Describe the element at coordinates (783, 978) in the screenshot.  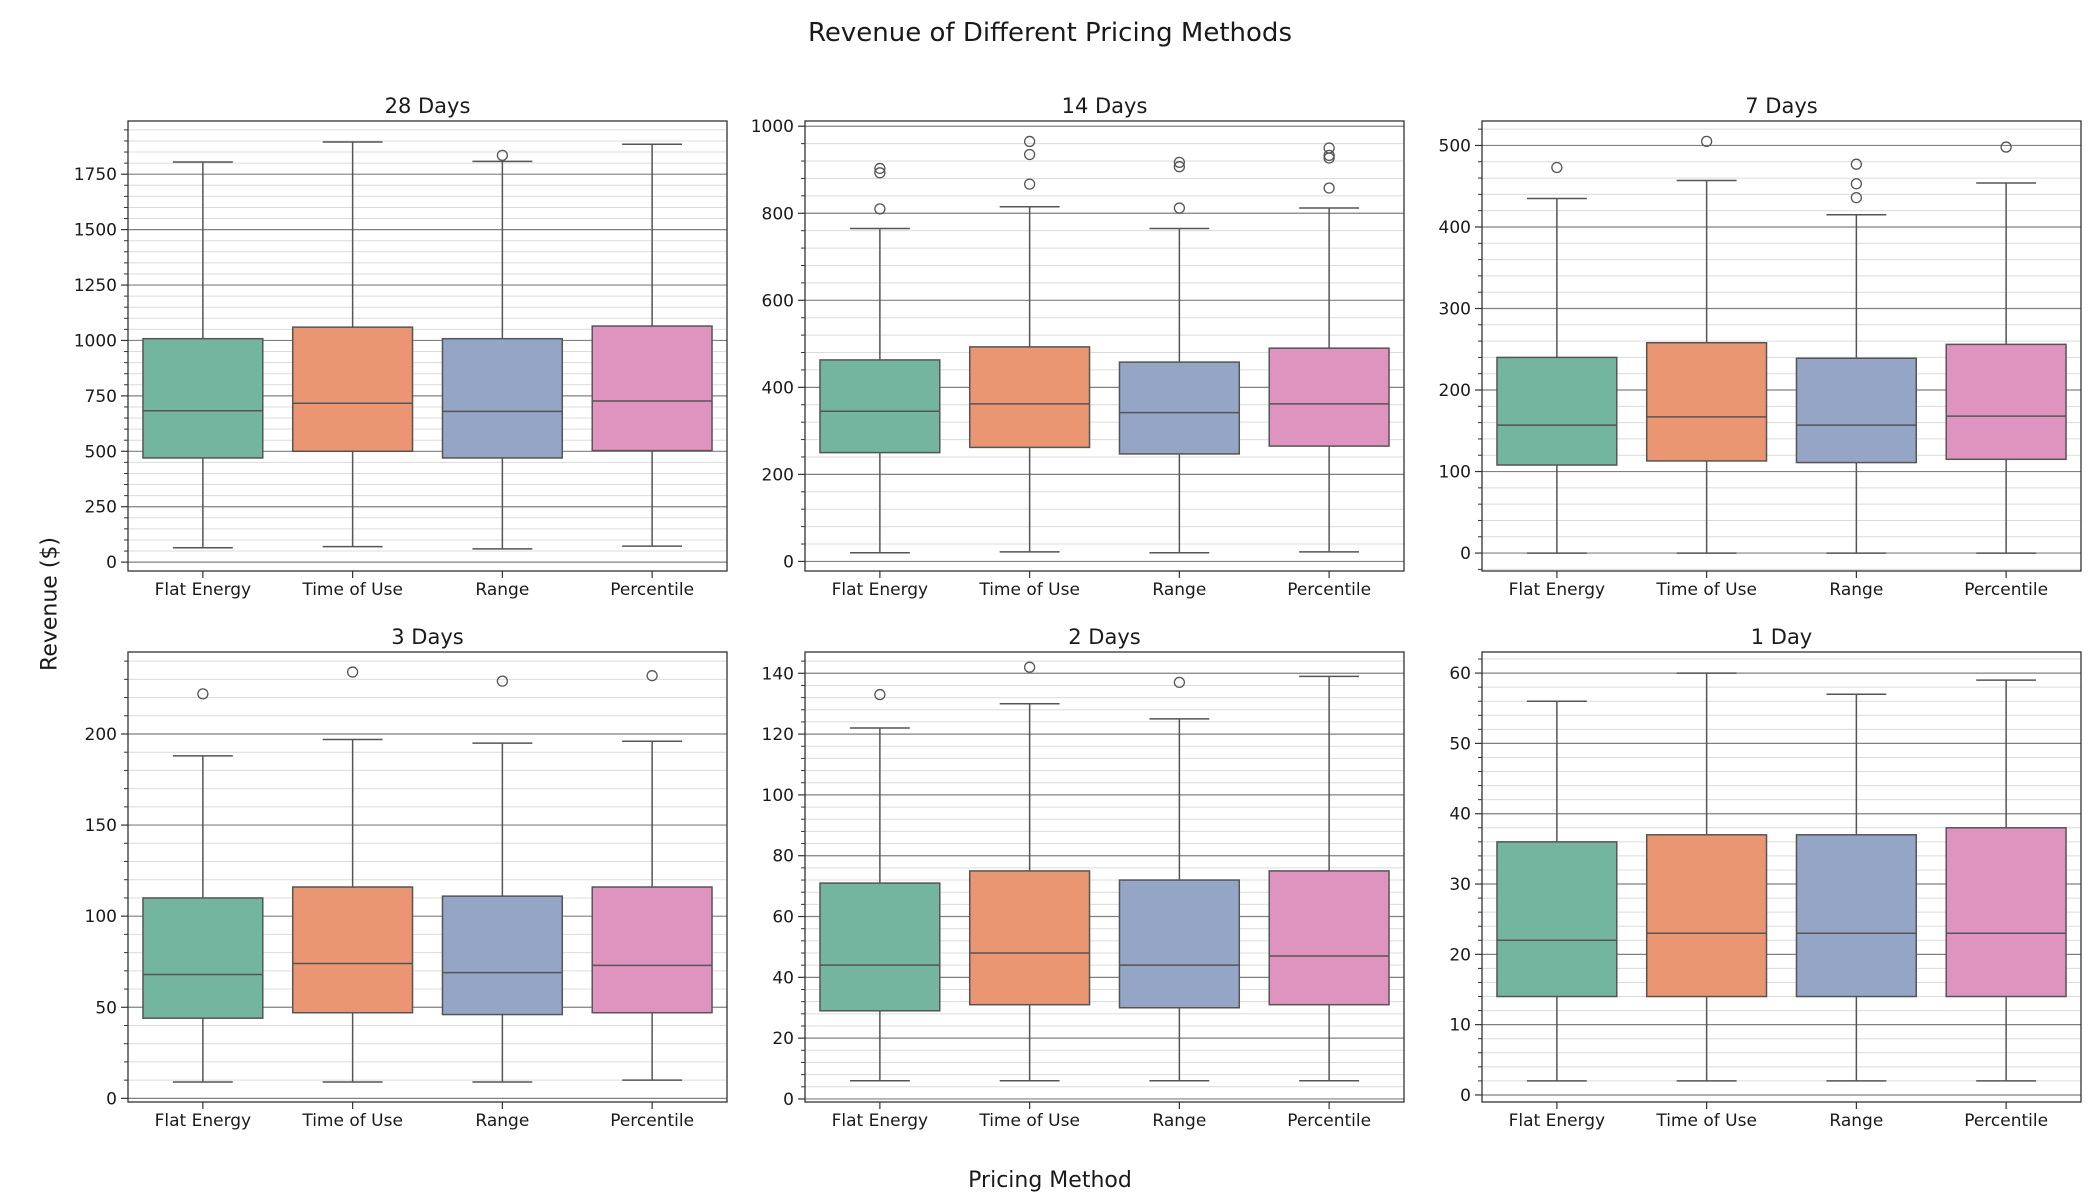
I see `y-tick-label: 40` at that location.